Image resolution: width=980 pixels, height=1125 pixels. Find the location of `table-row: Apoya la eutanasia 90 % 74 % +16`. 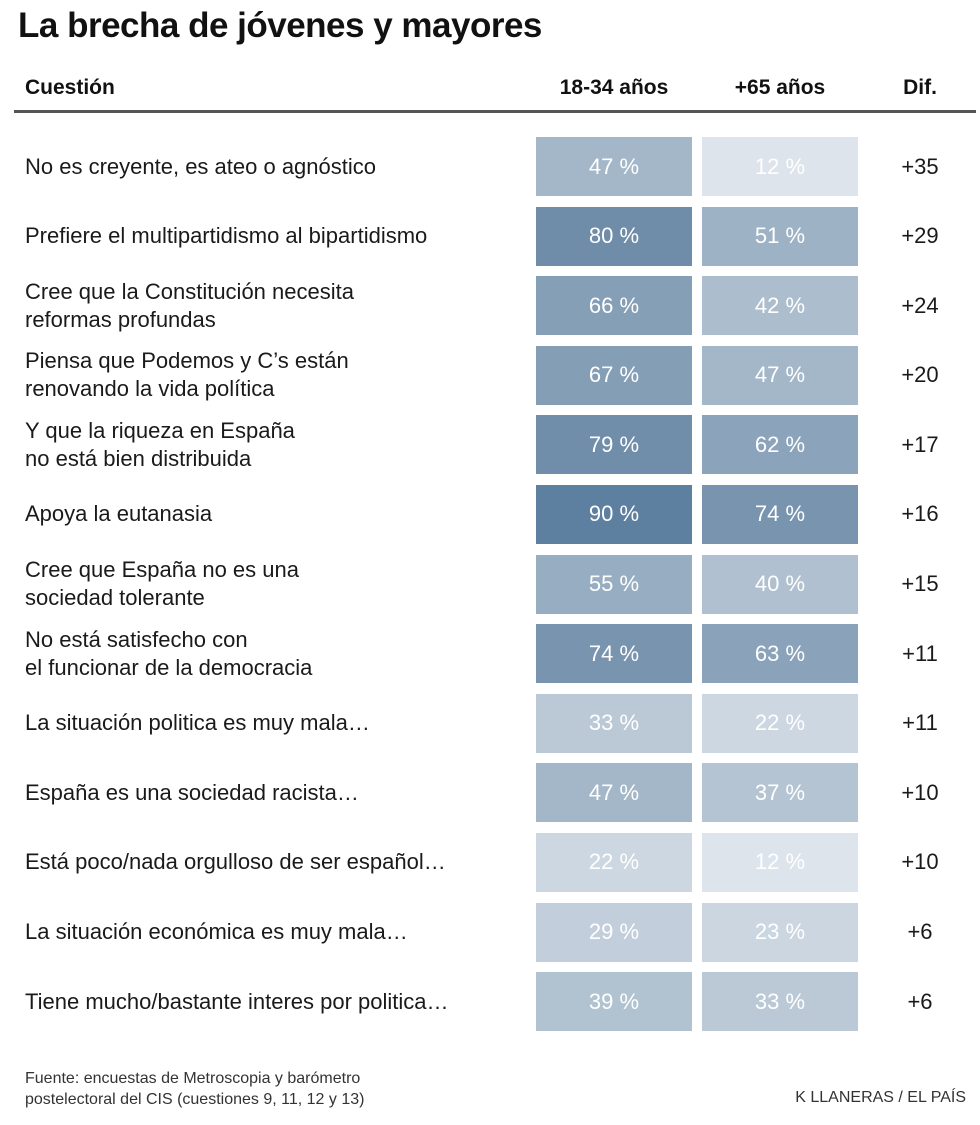

table-row: Apoya la eutanasia 90 % 74 % +16 is located at coordinates (490, 514).